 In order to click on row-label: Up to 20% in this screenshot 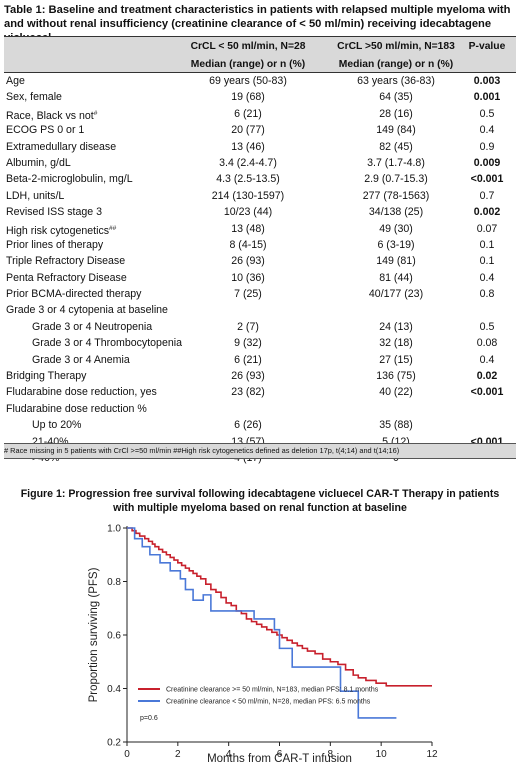, I will do `click(57, 425)`.